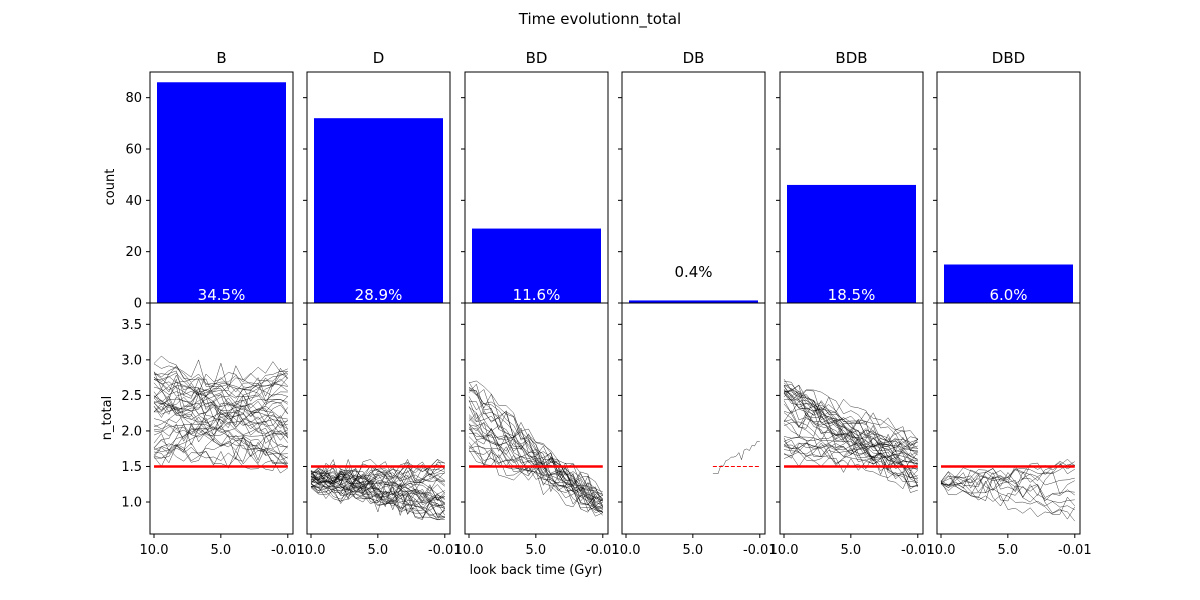 The height and width of the screenshot is (600, 1200). I want to click on bar-bd, so click(536, 265).